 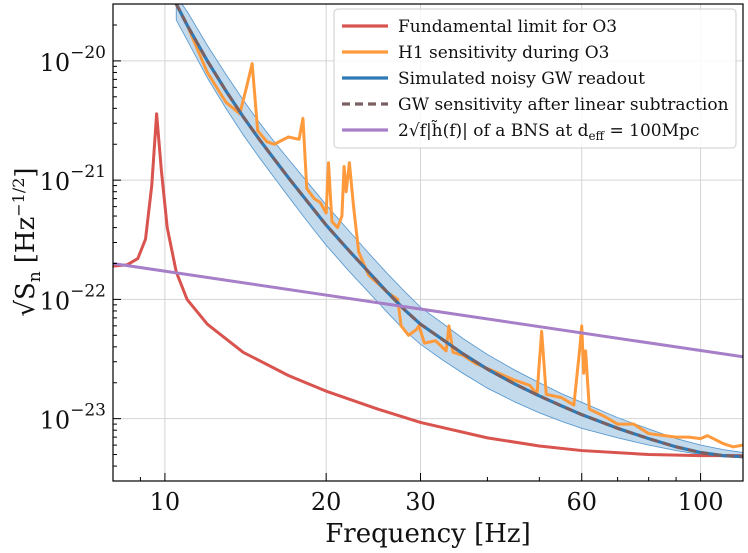 I want to click on y-axis-label: √Sn [Hz−1/2], so click(x=27, y=241).